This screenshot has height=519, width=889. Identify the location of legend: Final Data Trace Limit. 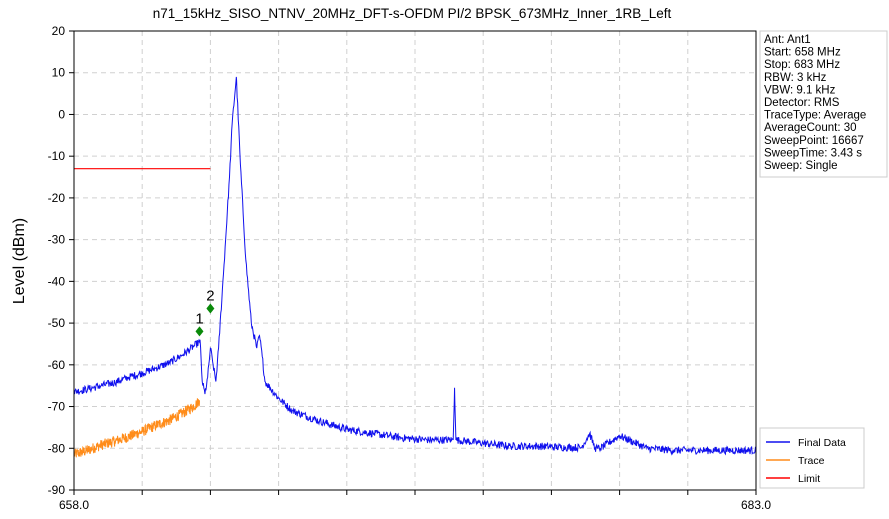
(812, 458).